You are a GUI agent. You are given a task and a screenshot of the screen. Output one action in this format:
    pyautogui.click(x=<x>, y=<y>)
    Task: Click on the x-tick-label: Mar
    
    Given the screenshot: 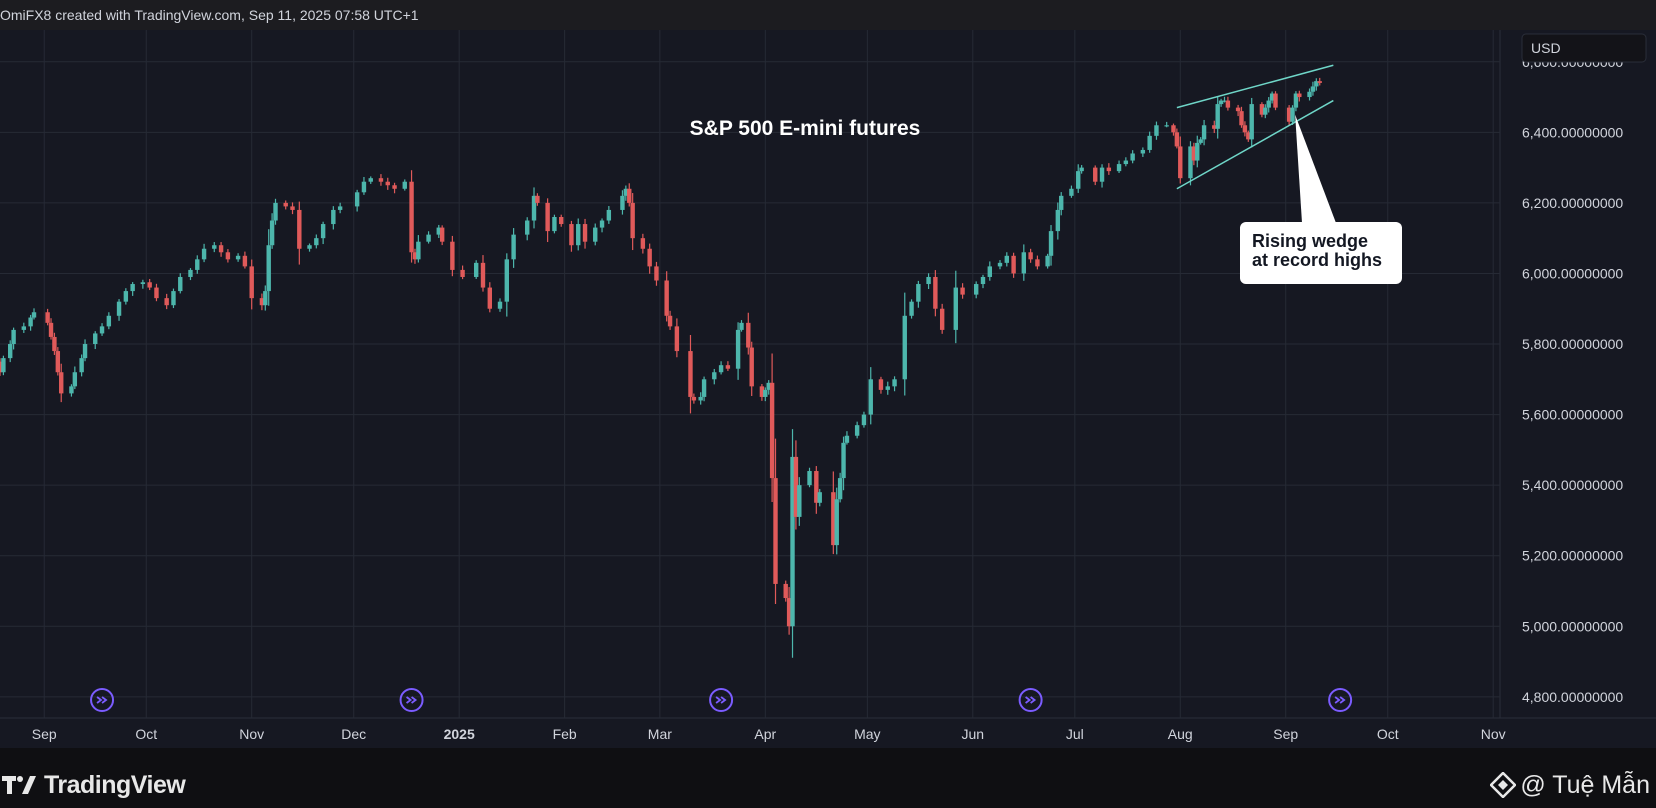 What is the action you would take?
    pyautogui.click(x=660, y=734)
    